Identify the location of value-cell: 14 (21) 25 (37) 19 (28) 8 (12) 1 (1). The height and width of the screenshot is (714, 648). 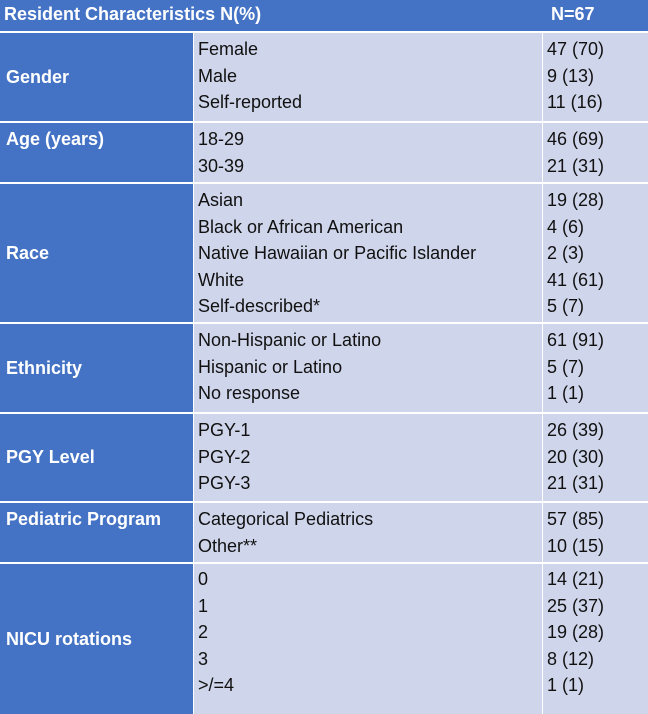
(595, 639).